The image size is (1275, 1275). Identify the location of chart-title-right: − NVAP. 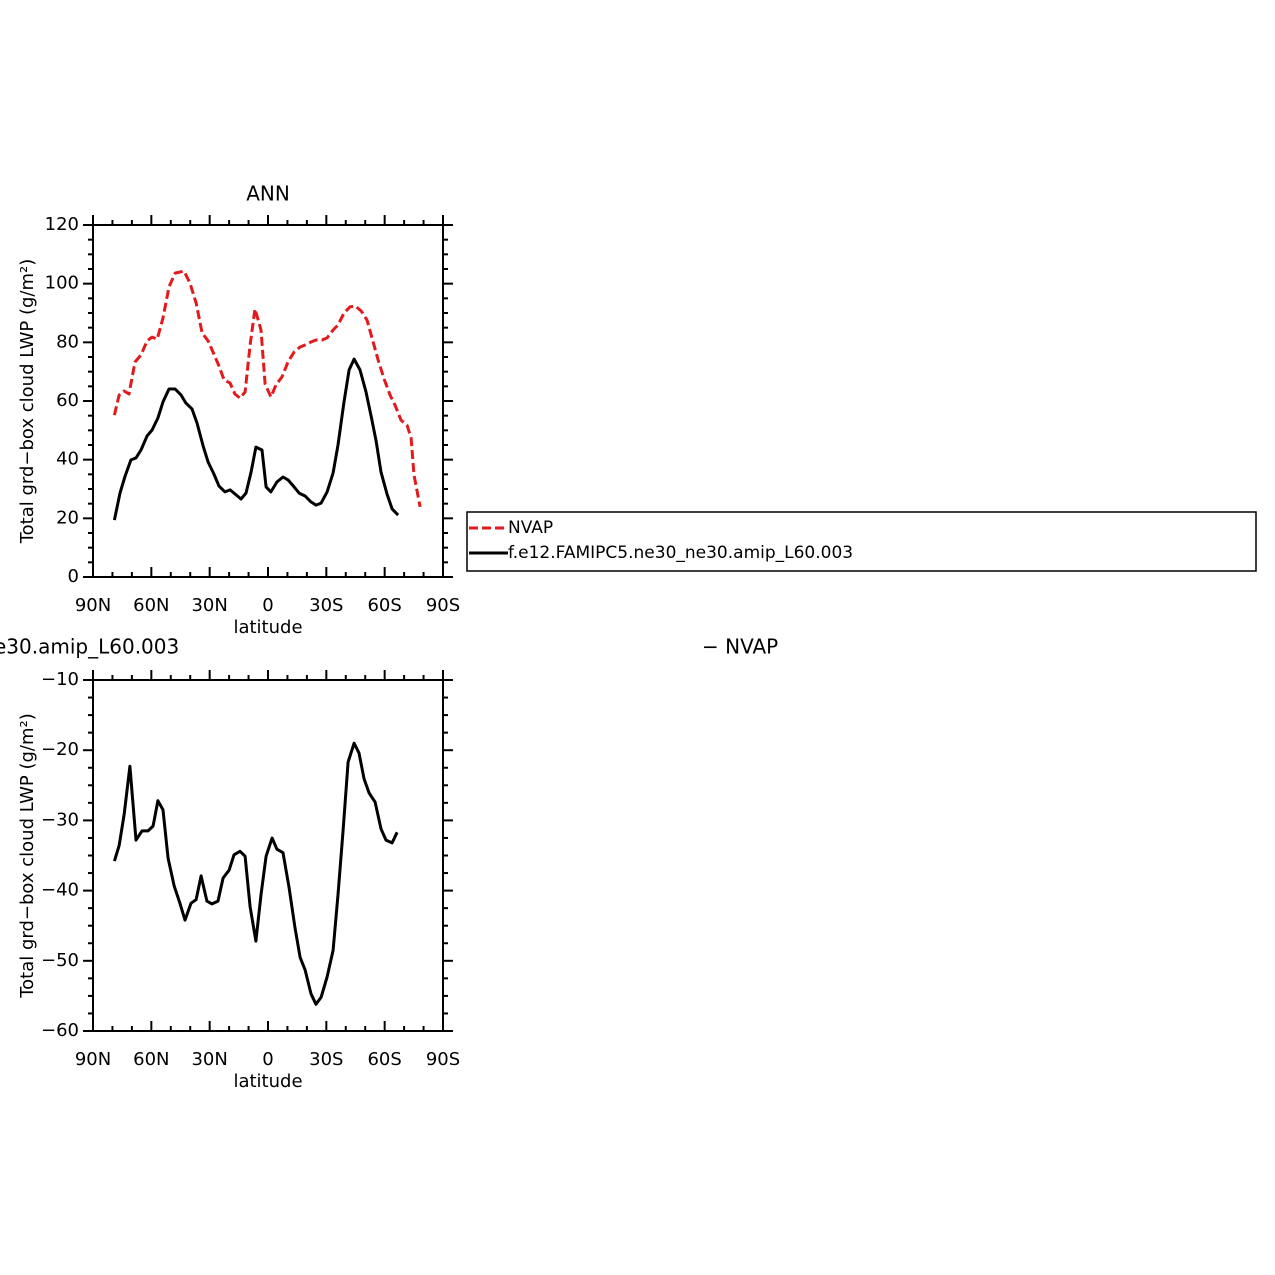
(740, 647).